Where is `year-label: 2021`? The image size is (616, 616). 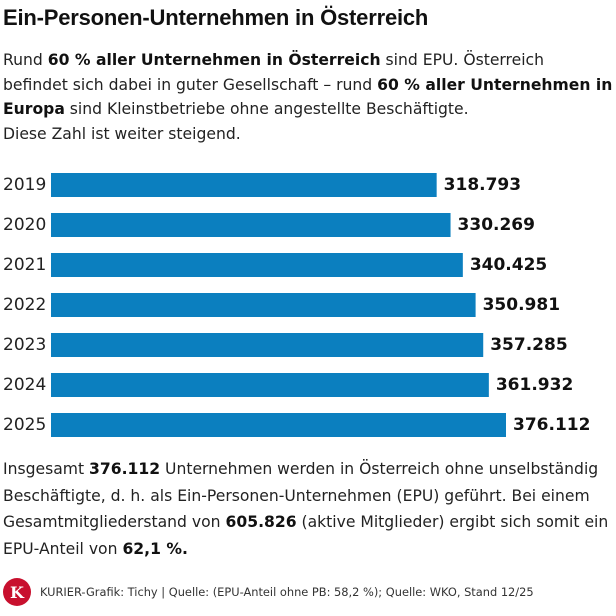
year-label: 2021 is located at coordinates (24, 265).